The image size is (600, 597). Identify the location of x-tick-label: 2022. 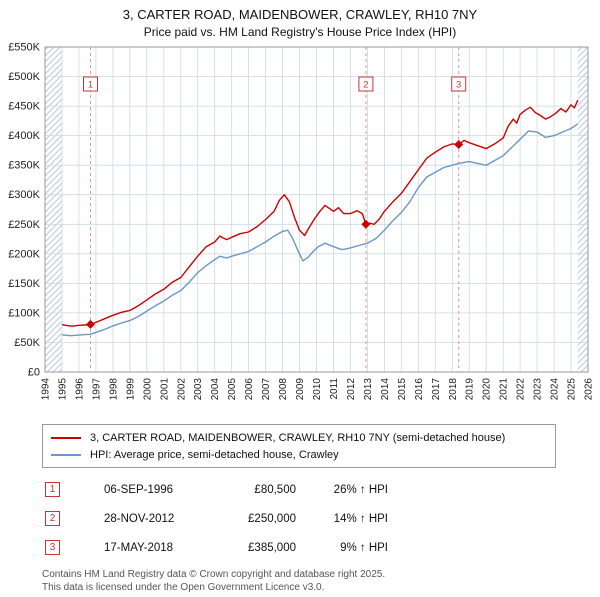
(521, 389).